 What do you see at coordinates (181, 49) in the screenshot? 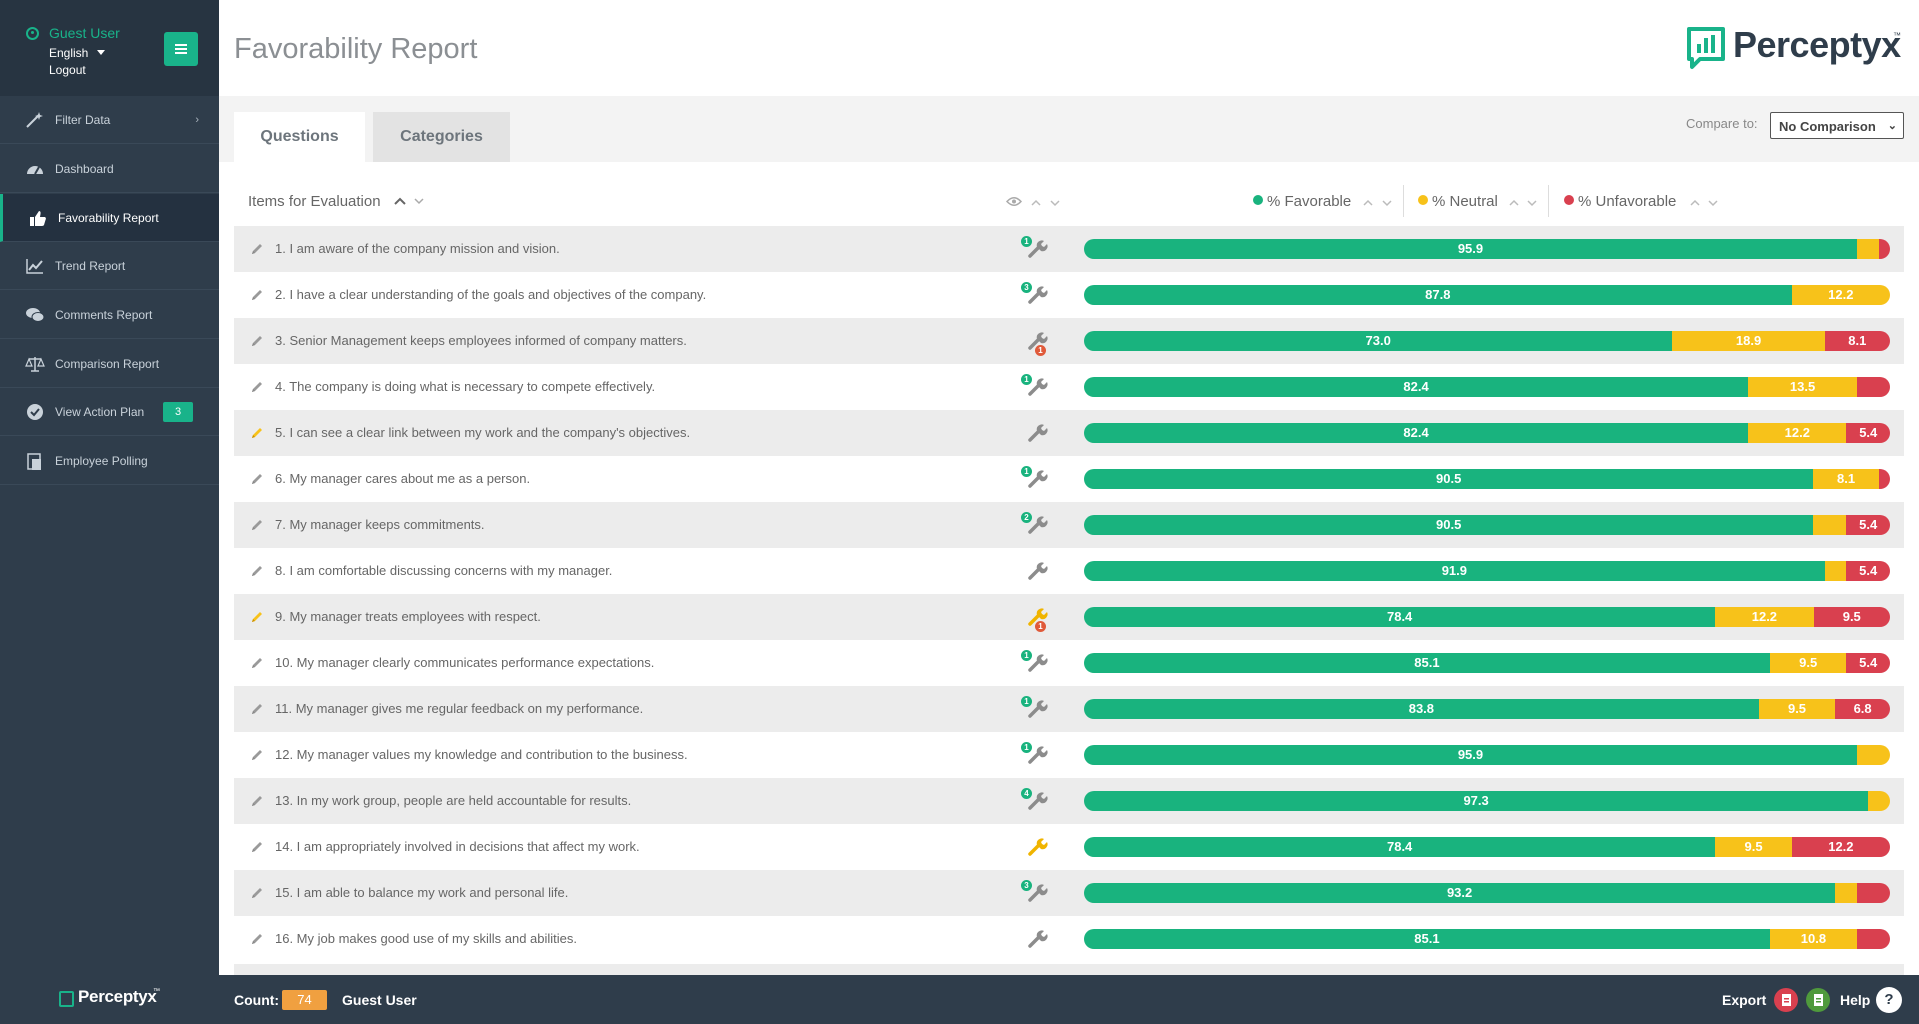
I see `menu-toggle-button` at bounding box center [181, 49].